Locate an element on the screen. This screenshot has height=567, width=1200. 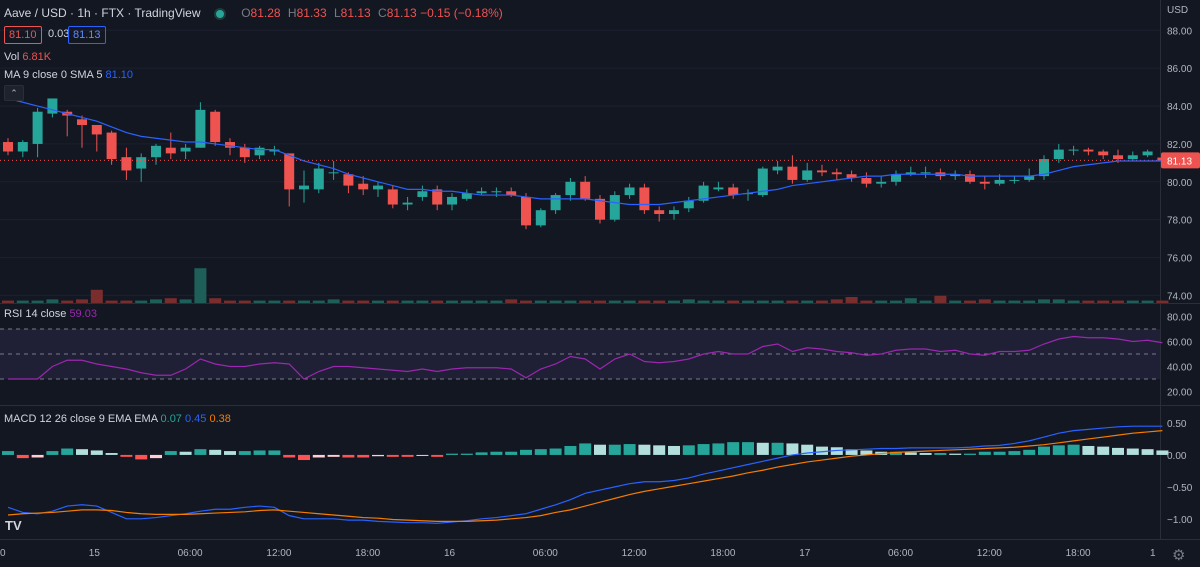
macd-signal-value: 0.38 is located at coordinates (220, 419).